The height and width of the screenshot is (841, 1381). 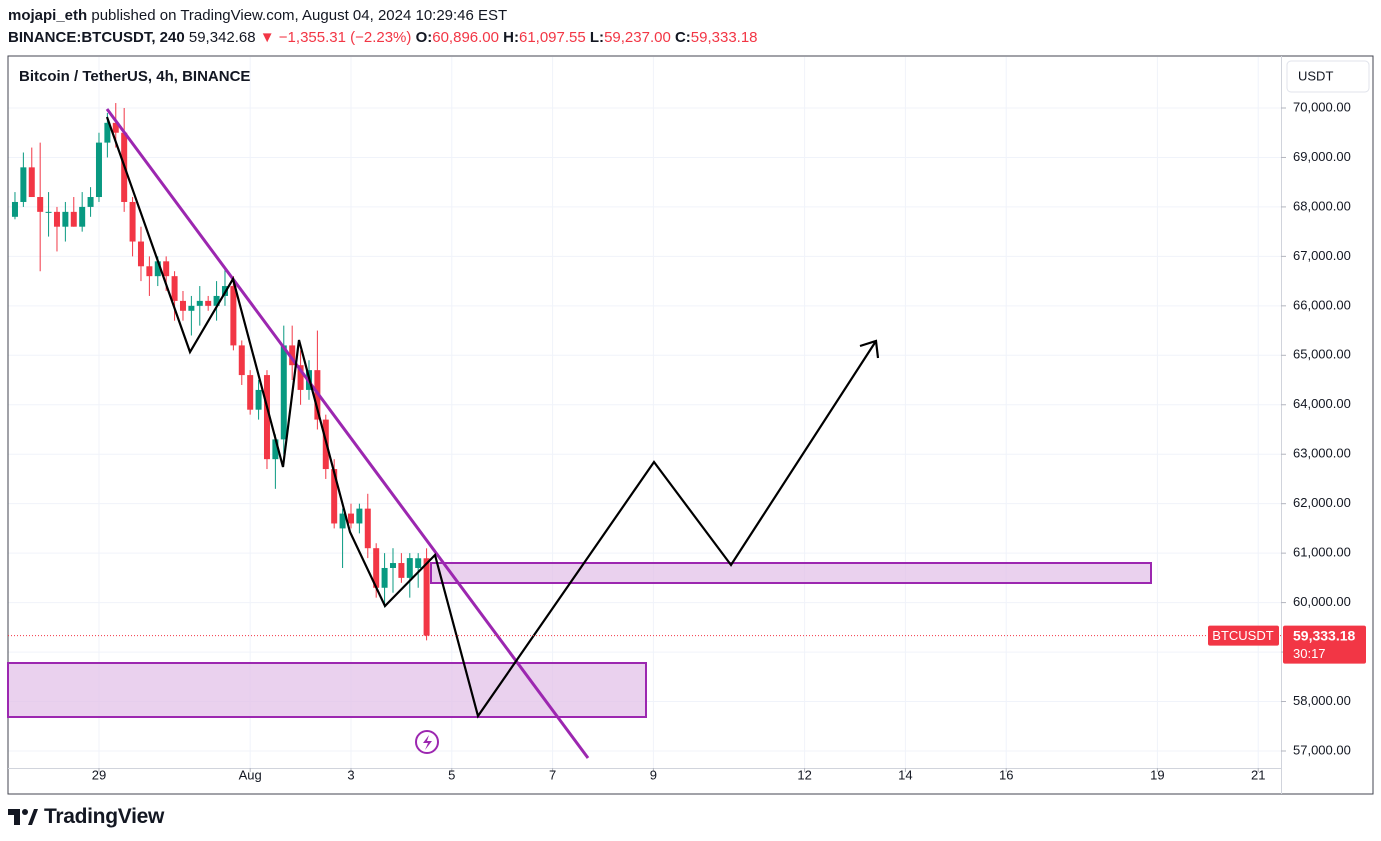 I want to click on y-tick-label: 60,000.00, so click(x=1322, y=601).